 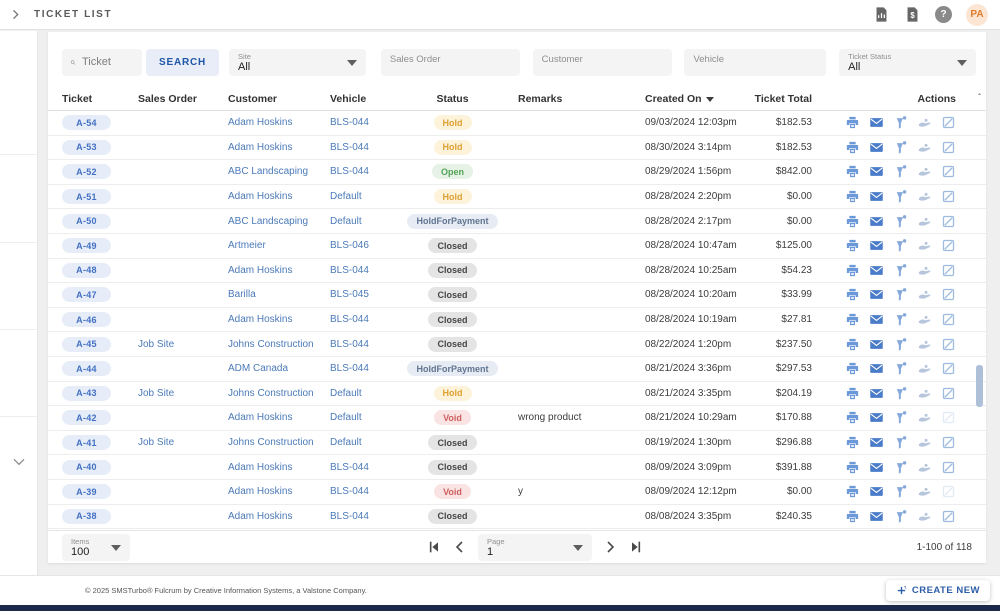 What do you see at coordinates (86, 393) in the screenshot?
I see `ticket-link: A-43` at bounding box center [86, 393].